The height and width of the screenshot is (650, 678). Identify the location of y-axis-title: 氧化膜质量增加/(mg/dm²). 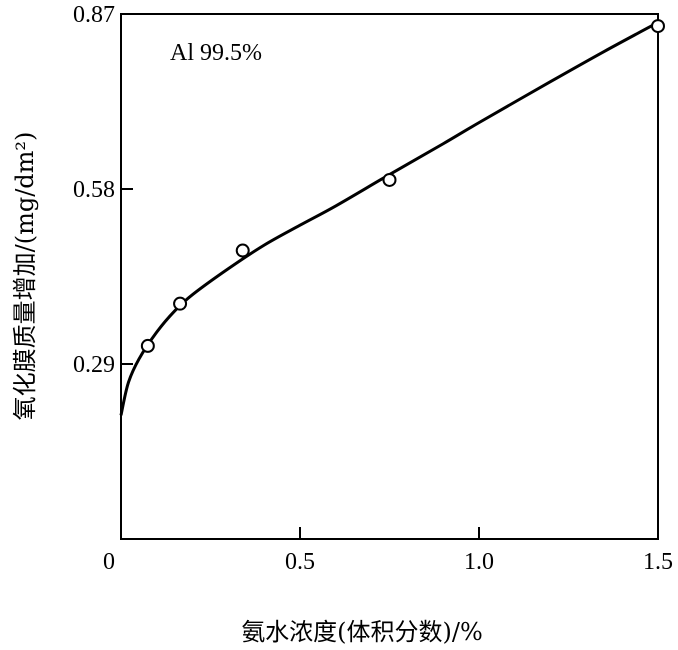
(25, 276).